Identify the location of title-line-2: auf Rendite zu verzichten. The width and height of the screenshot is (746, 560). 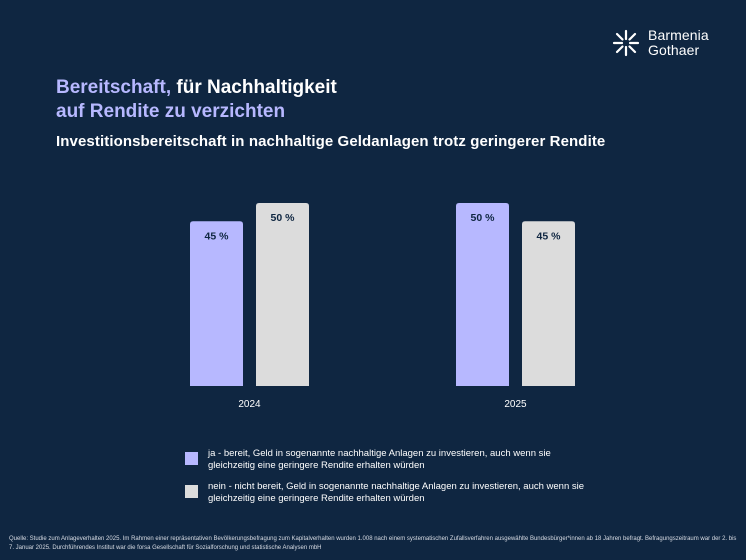
(171, 111).